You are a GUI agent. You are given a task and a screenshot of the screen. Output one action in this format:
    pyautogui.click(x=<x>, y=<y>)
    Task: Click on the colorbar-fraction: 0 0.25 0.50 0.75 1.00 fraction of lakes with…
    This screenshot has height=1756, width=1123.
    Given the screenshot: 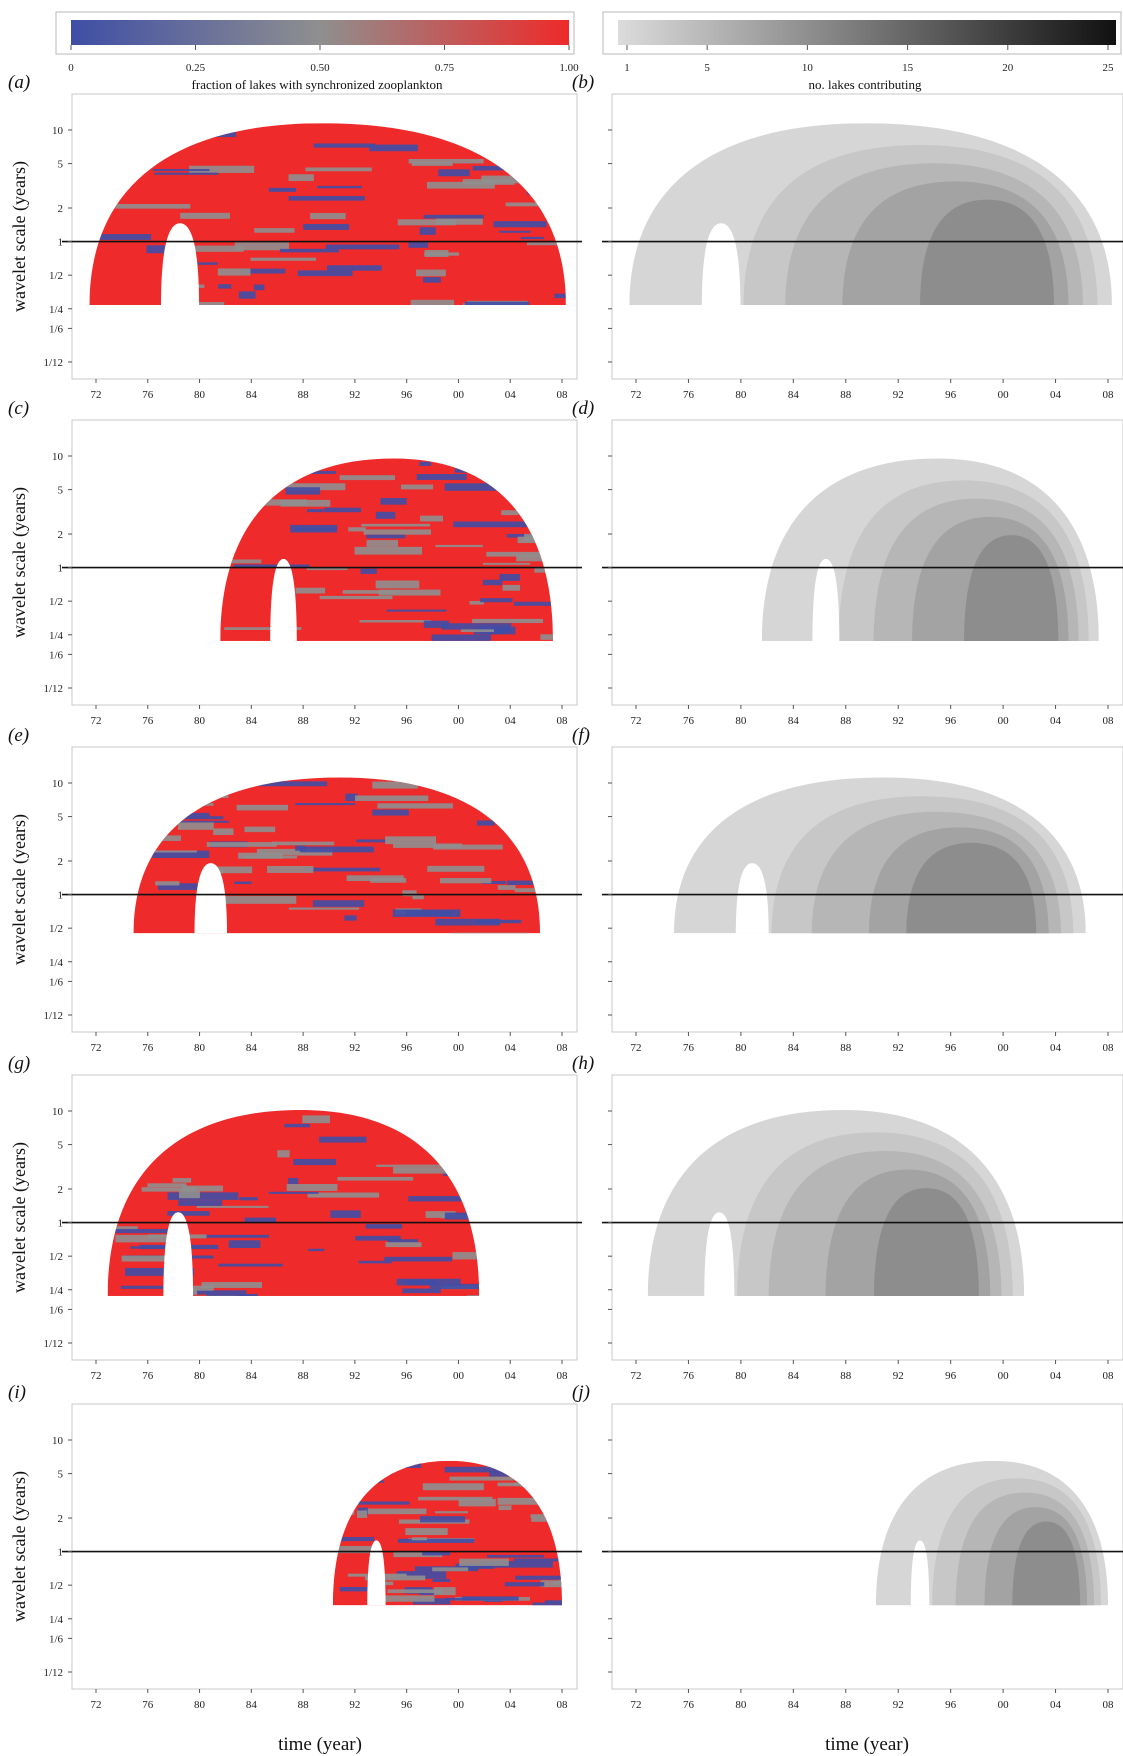 What is the action you would take?
    pyautogui.click(x=317, y=51)
    